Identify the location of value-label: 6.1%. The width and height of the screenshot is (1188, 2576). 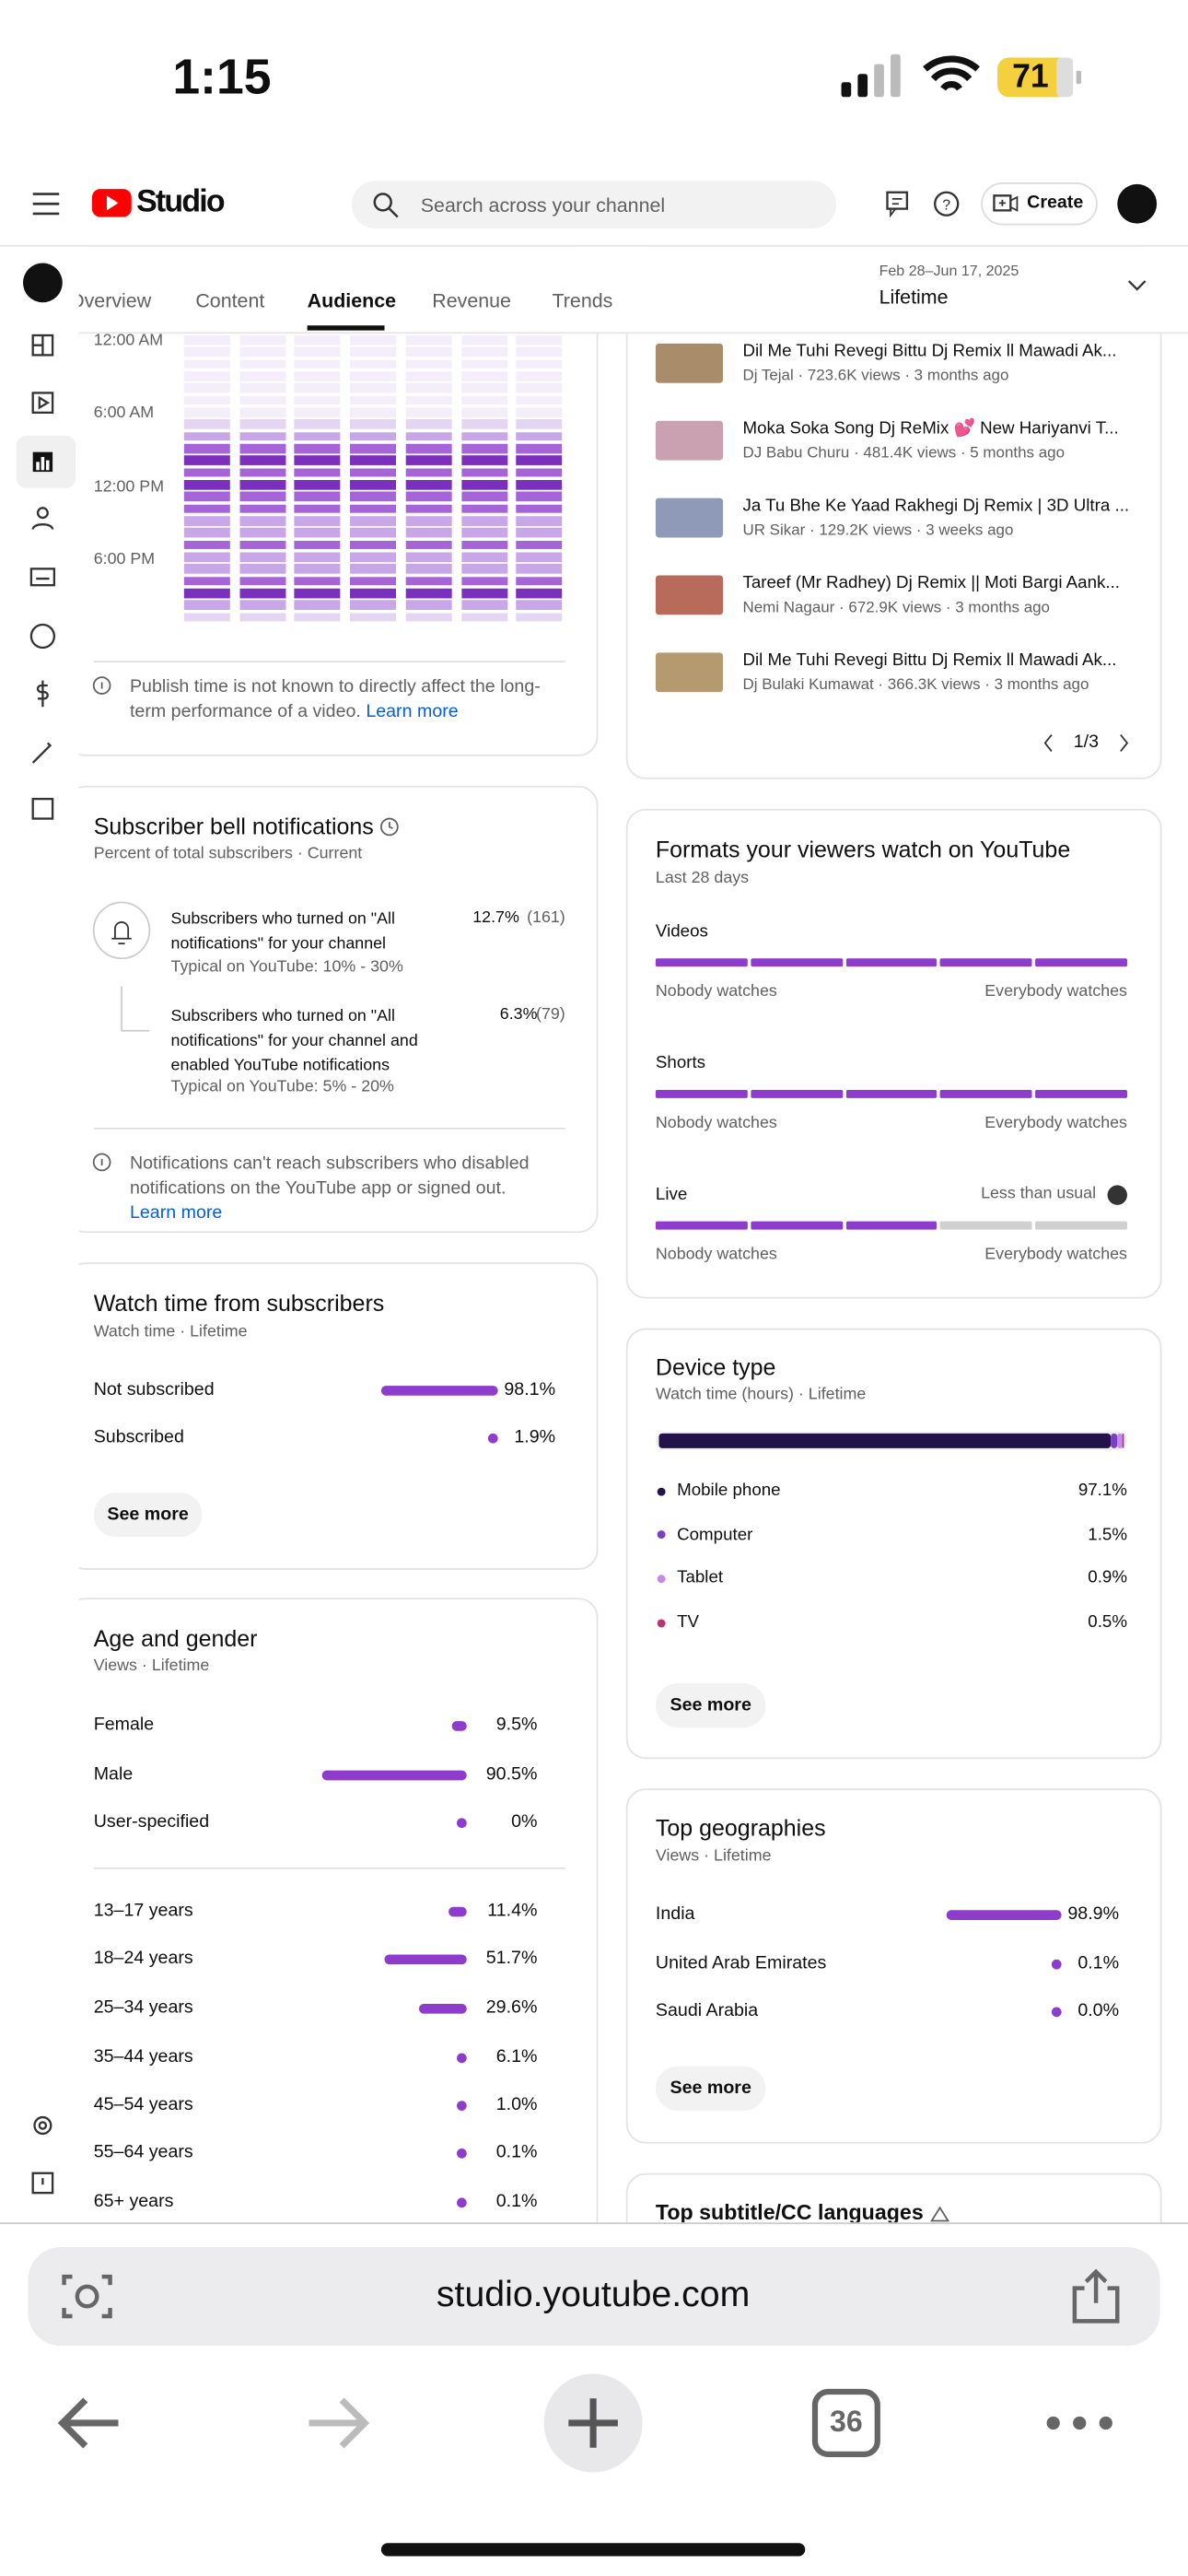
(516, 2057).